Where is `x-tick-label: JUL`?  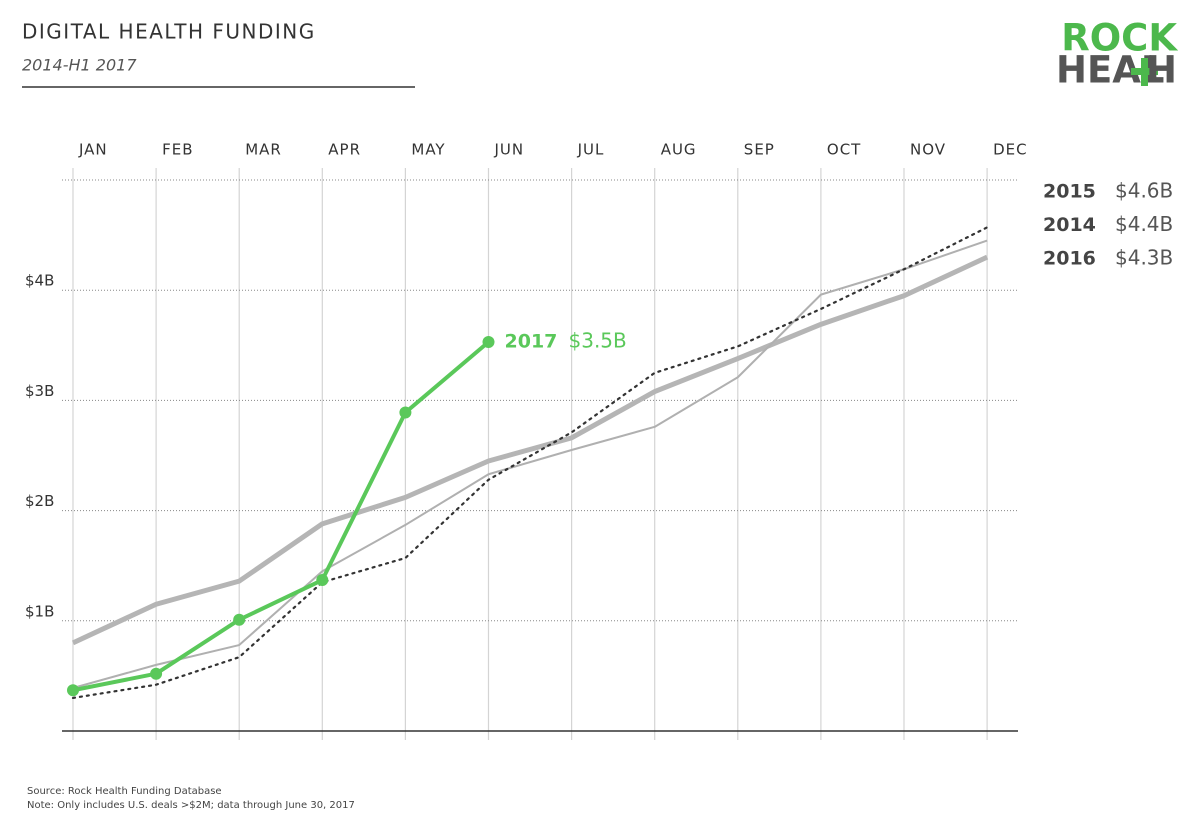
x-tick-label: JUL is located at coordinates (591, 150).